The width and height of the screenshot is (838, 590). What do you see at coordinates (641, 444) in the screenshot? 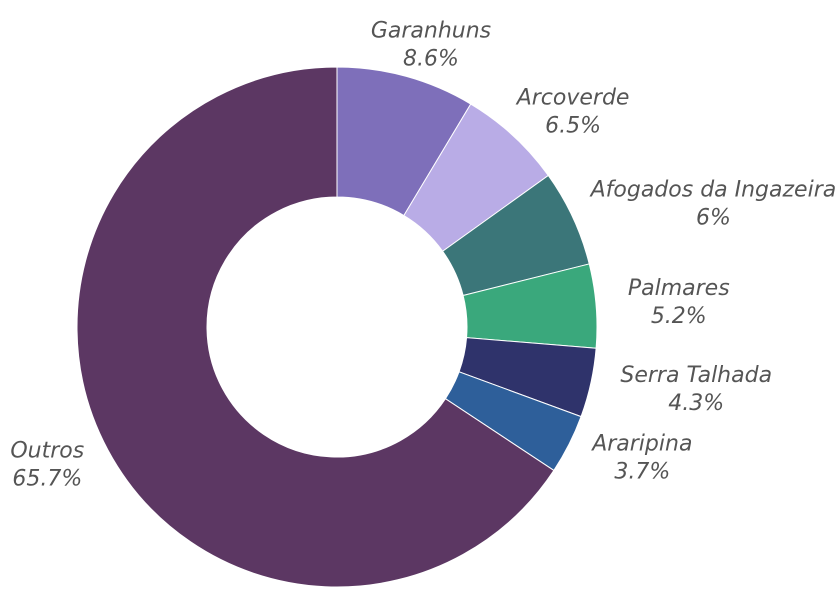
I see `segment-label: Araripina` at bounding box center [641, 444].